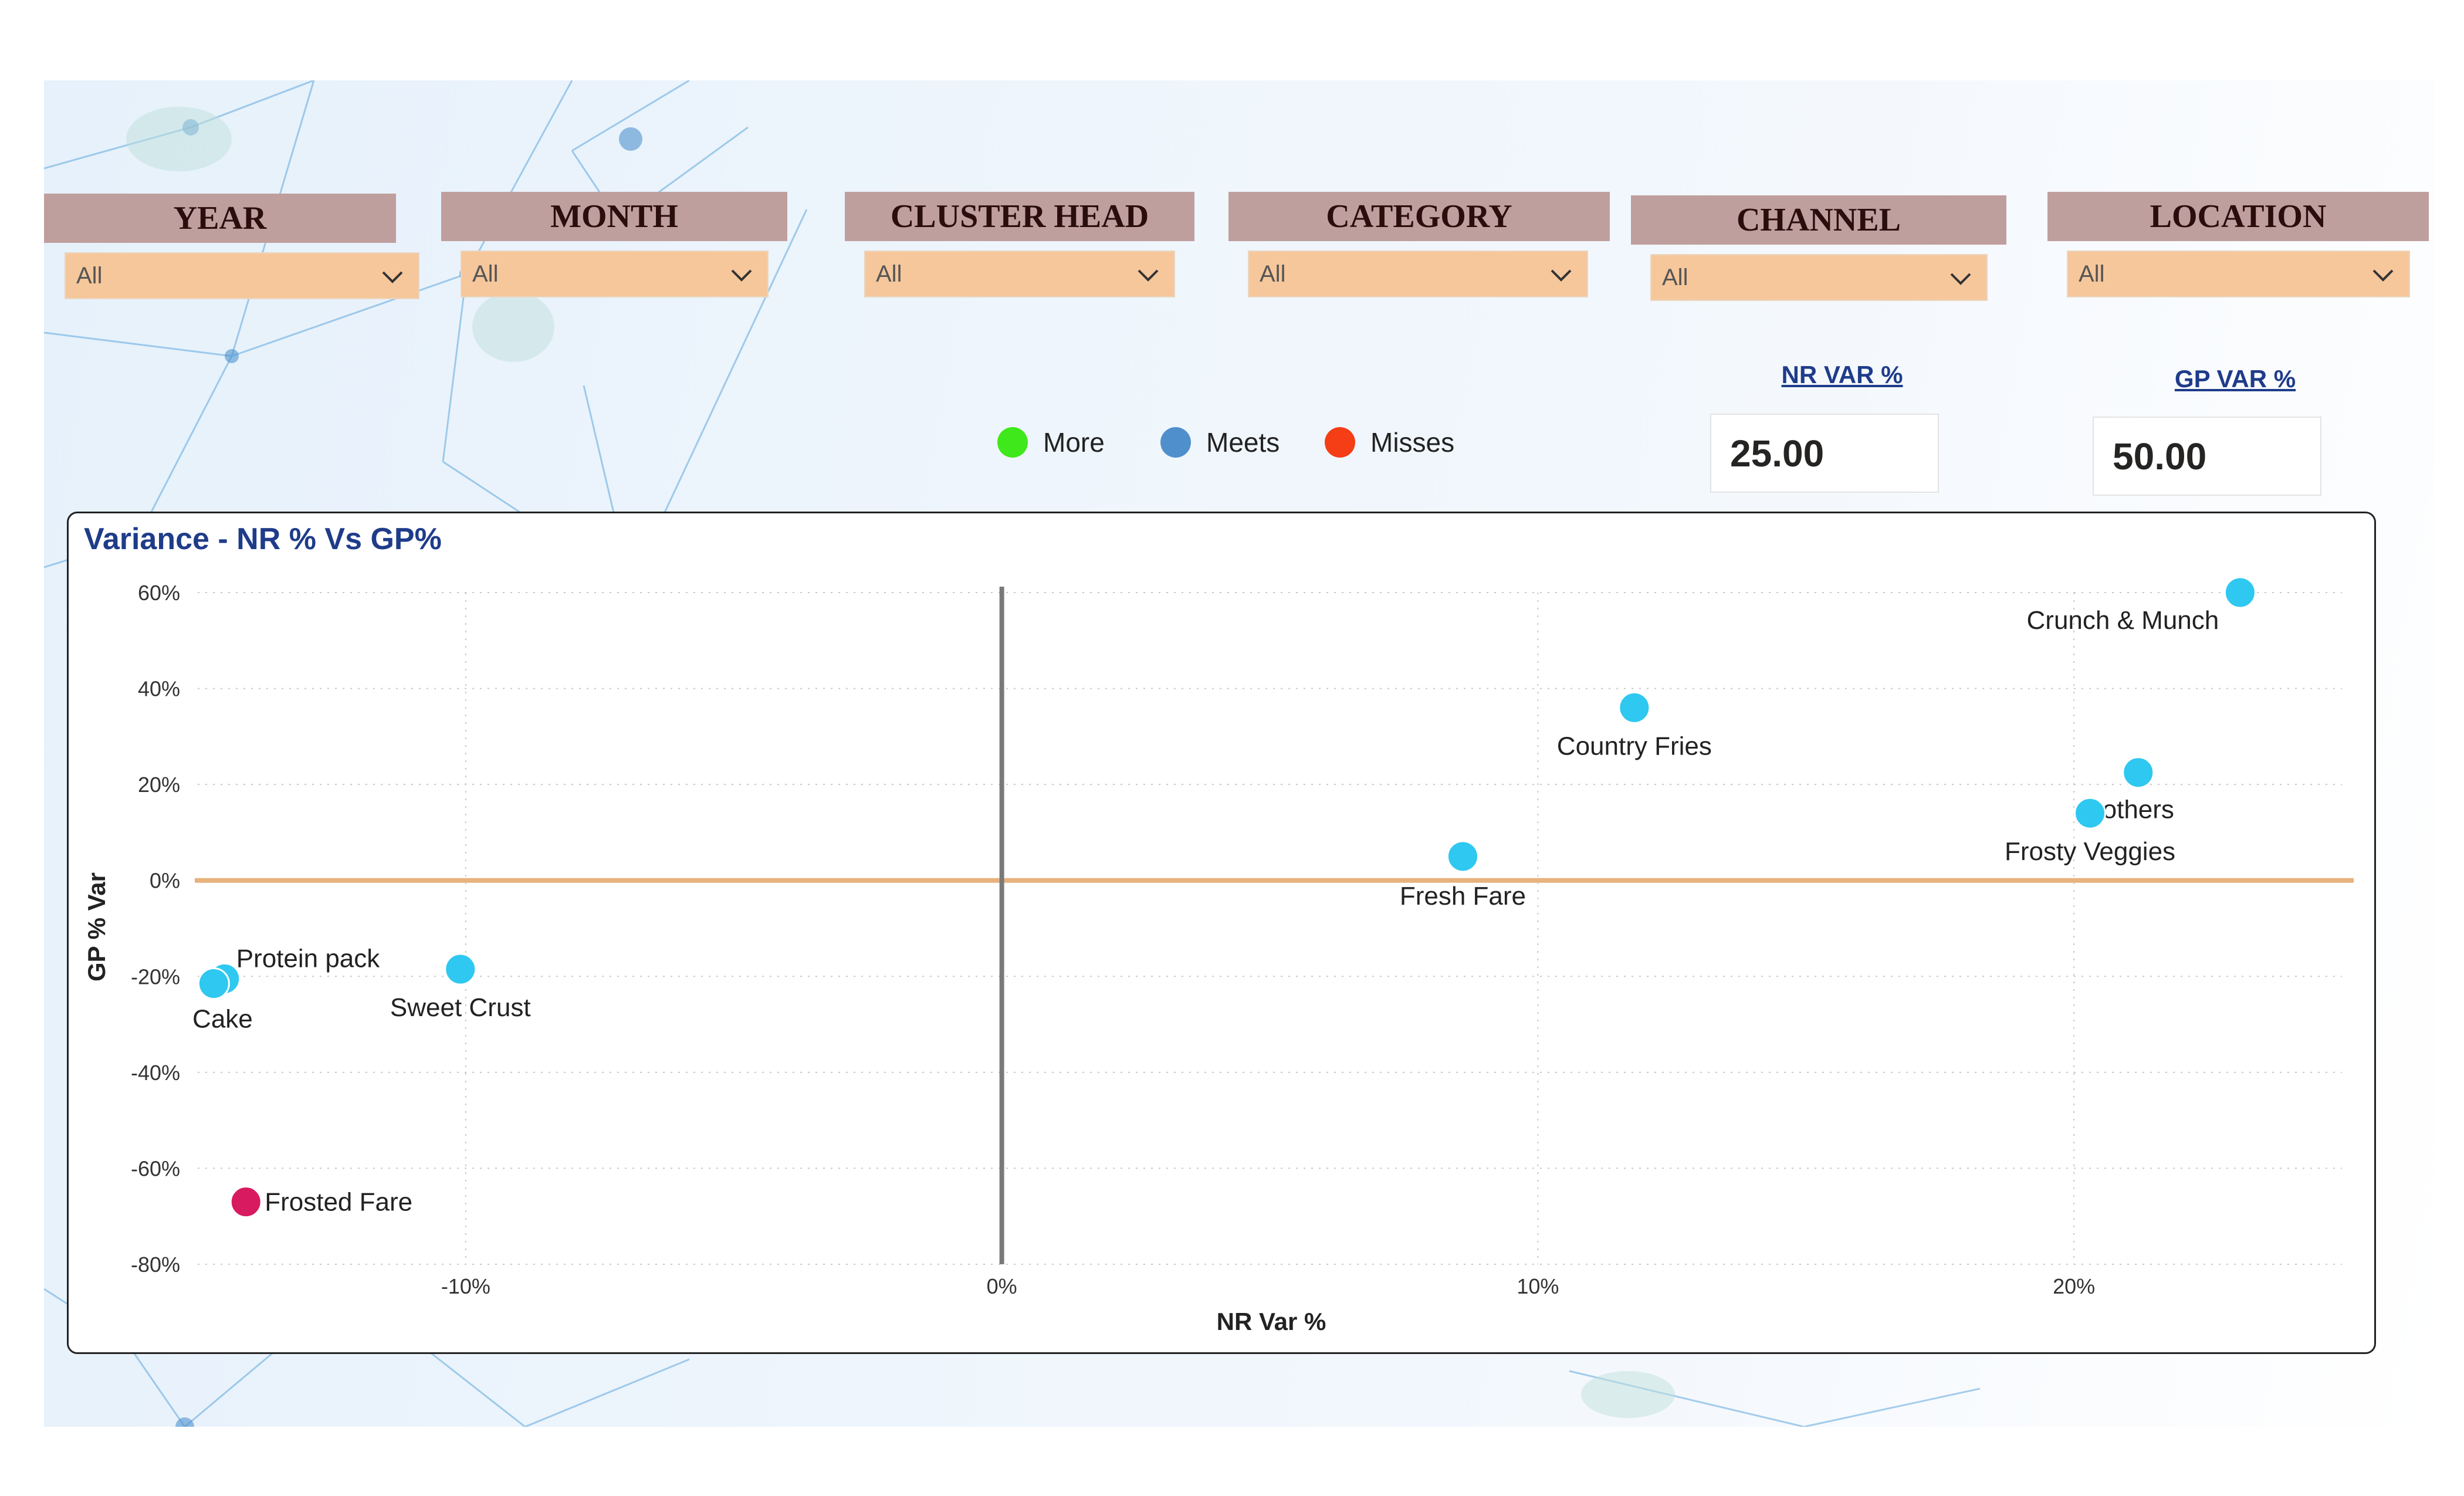 This screenshot has width=2464, height=1496. Describe the element at coordinates (1412, 442) in the screenshot. I see `legend-misses-label: Misses` at that location.